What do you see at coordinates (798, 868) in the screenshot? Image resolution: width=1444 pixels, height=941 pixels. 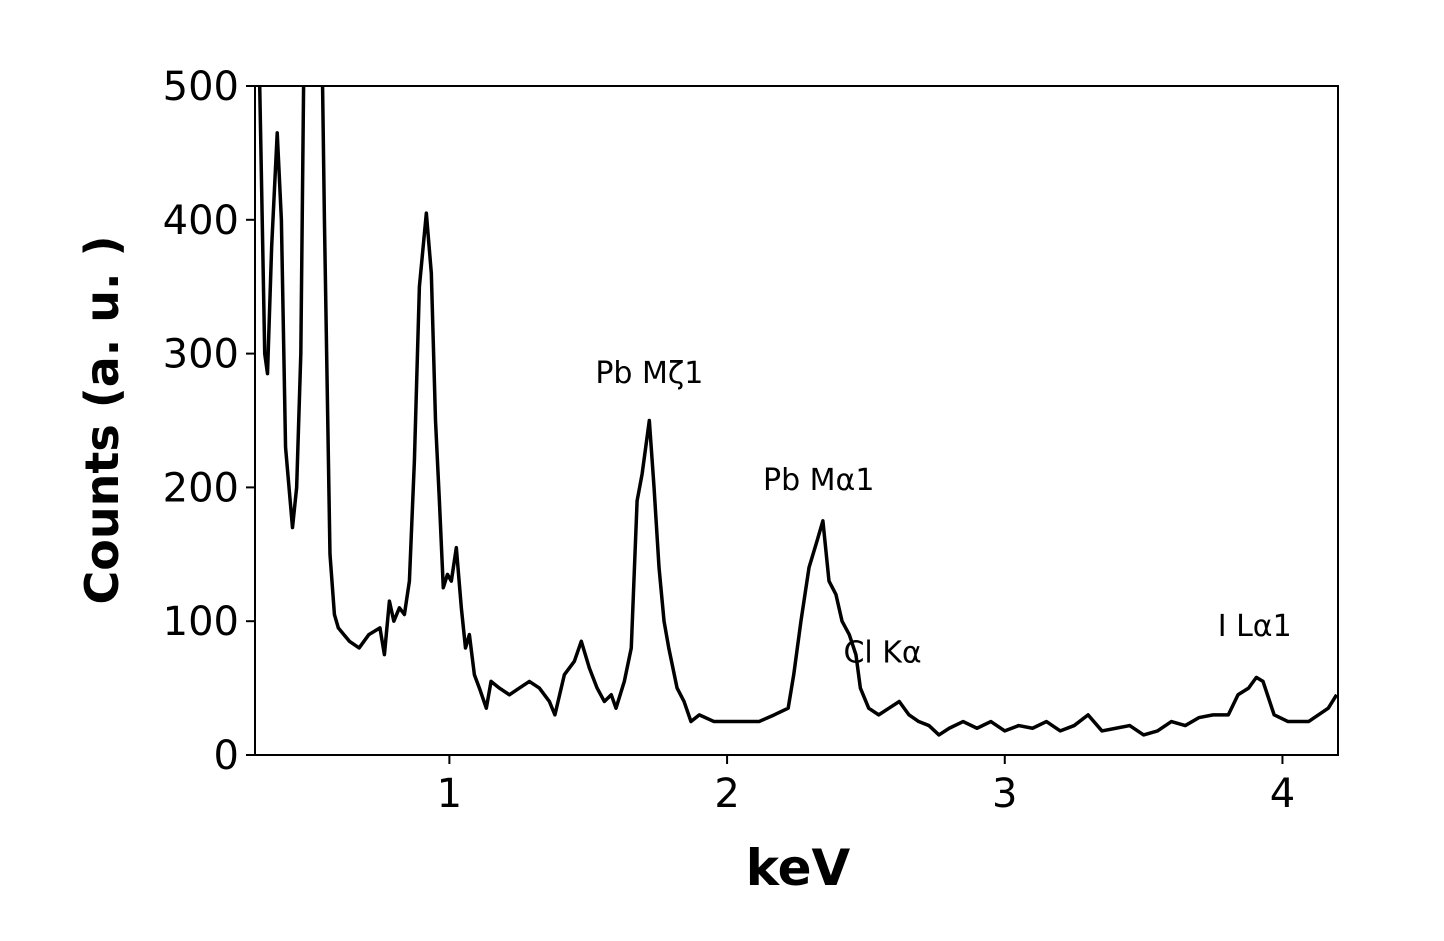 I see `x-axis-label: keV` at bounding box center [798, 868].